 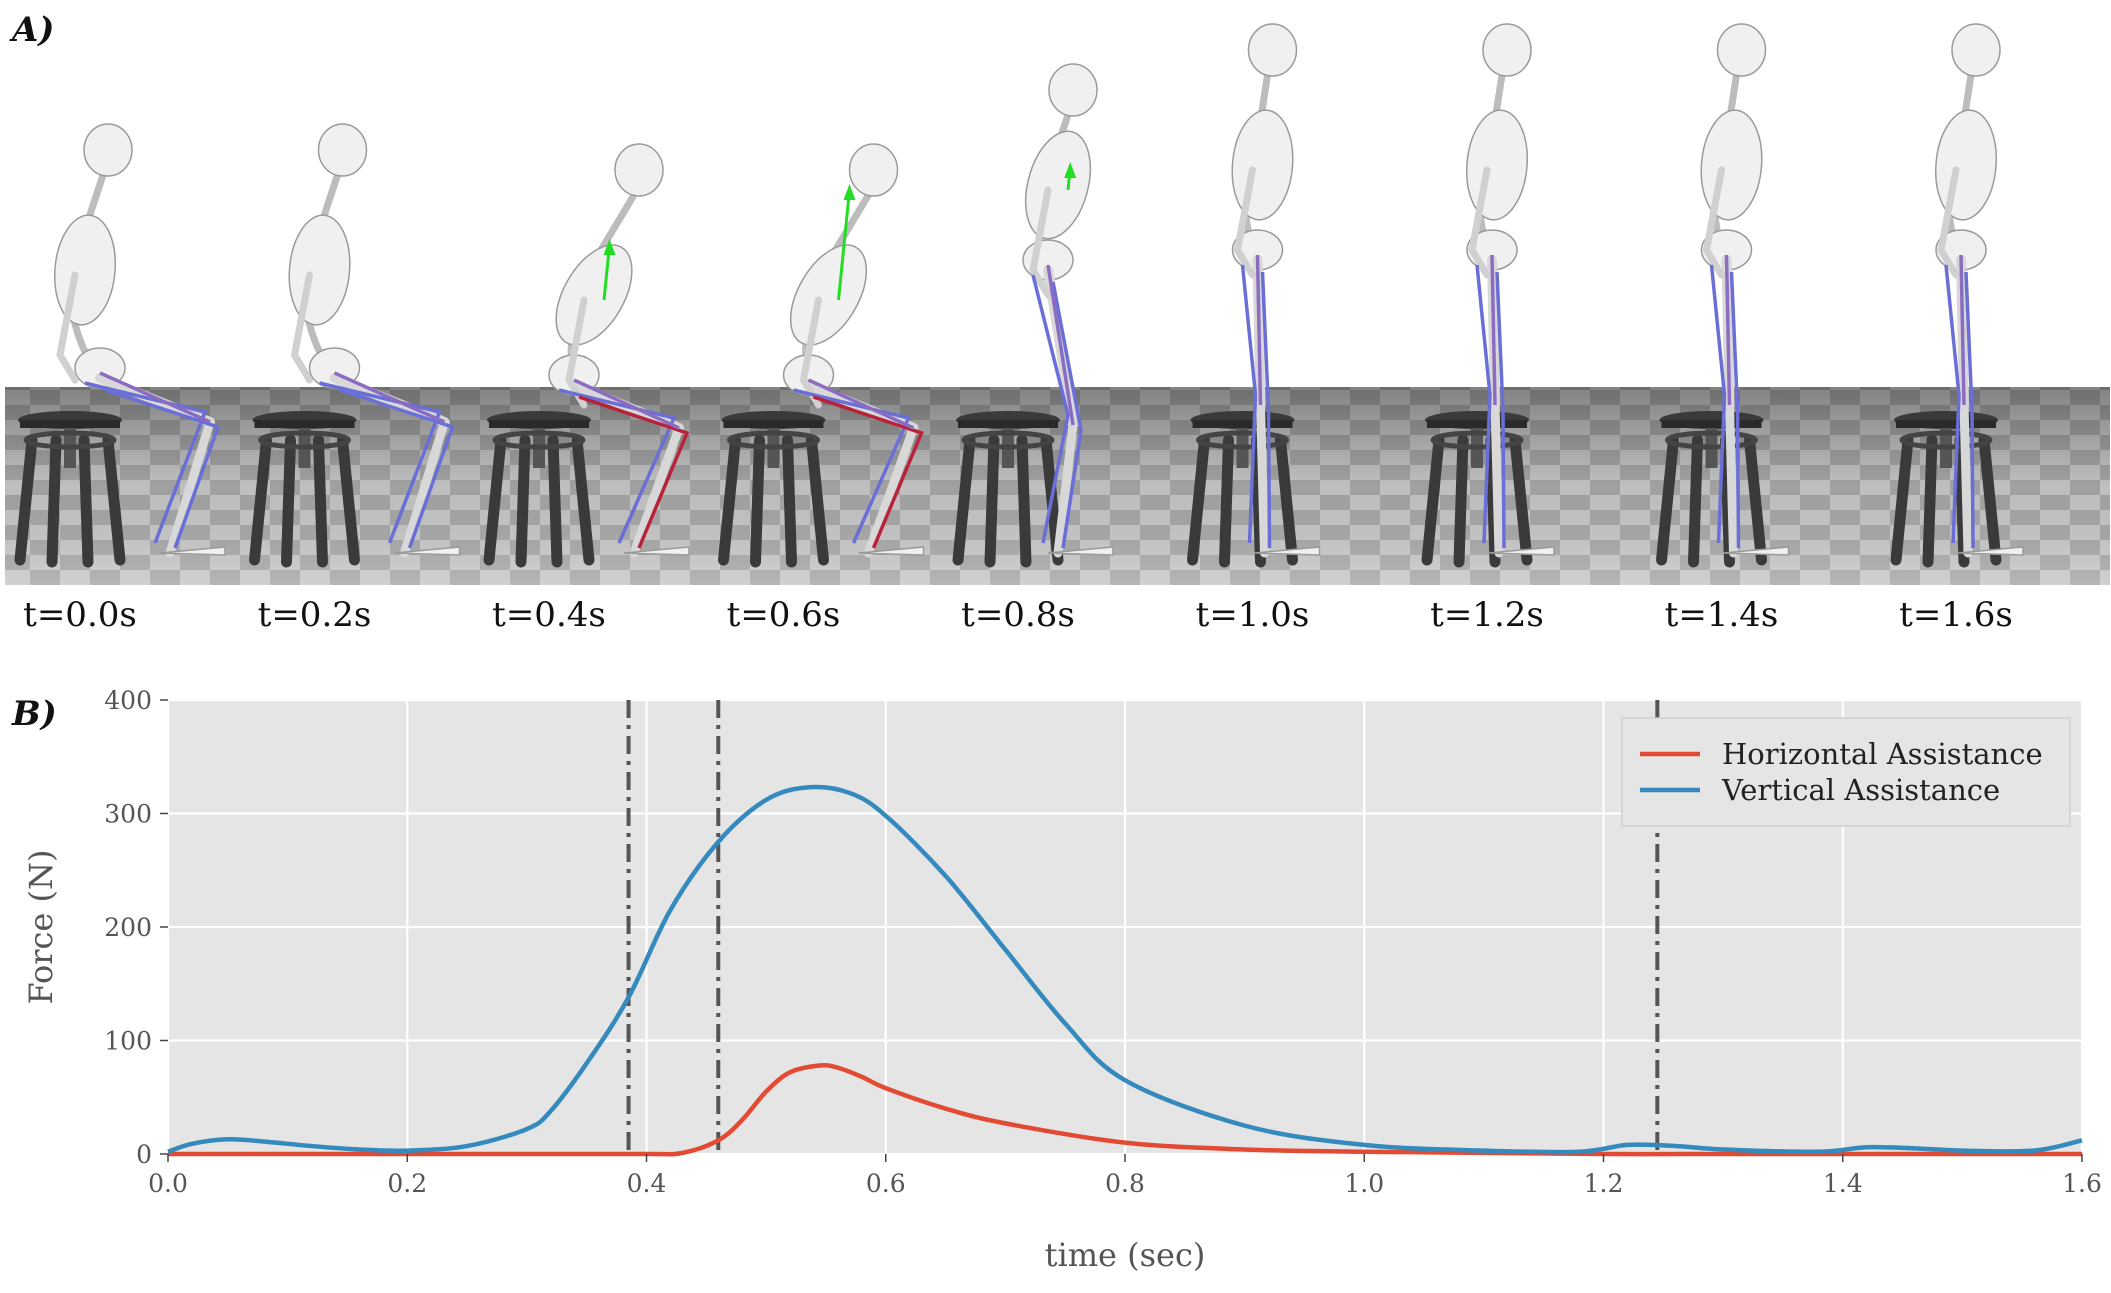 I want to click on x-tick-label: 0.8, so click(x=1125, y=1183).